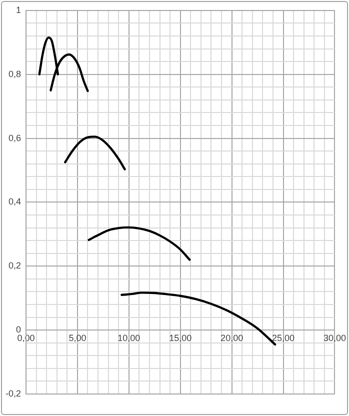 The height and width of the screenshot is (416, 349). What do you see at coordinates (14, 265) in the screenshot?
I see `y-tick-label: 0,2` at bounding box center [14, 265].